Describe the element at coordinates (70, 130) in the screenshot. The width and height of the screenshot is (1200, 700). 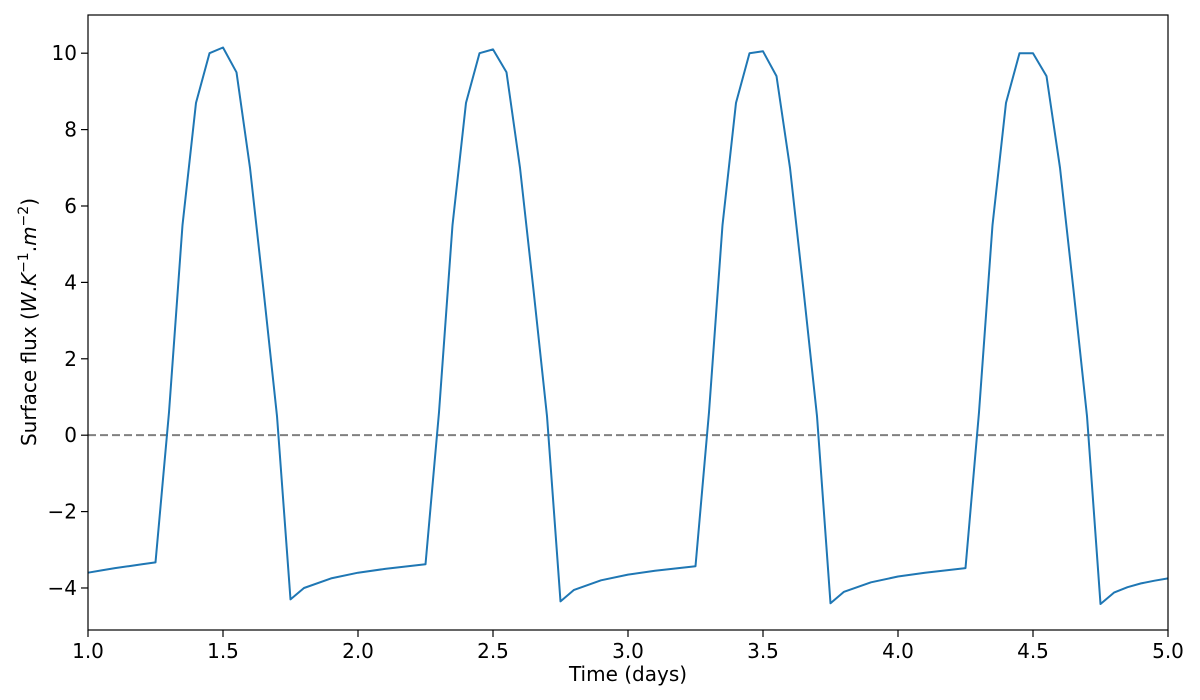
I see `y-tick-label: 8` at that location.